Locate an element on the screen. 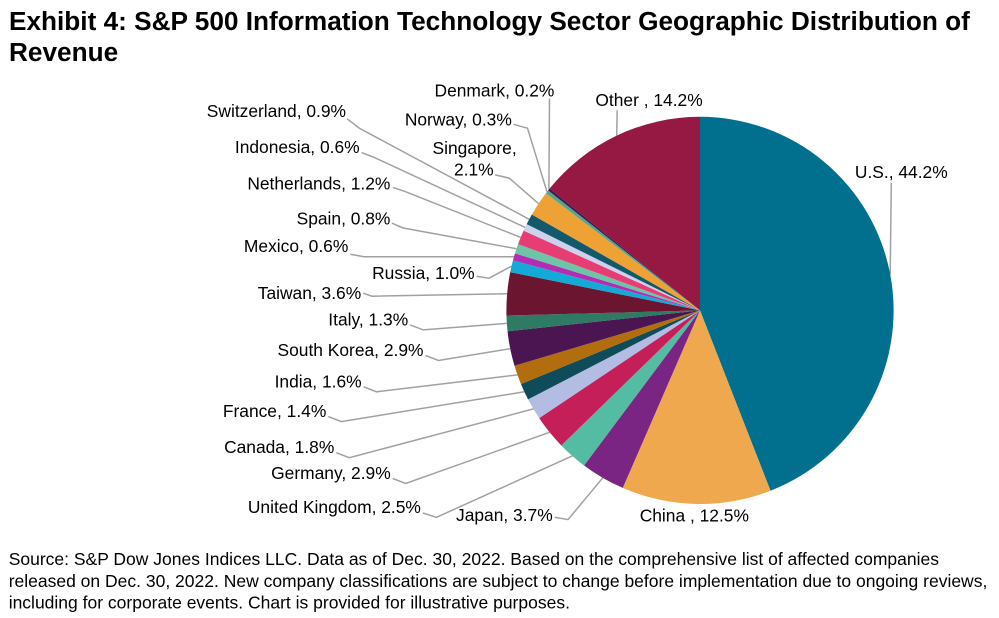 This screenshot has height=618, width=999. svg-text: 2.1% is located at coordinates (474, 170).